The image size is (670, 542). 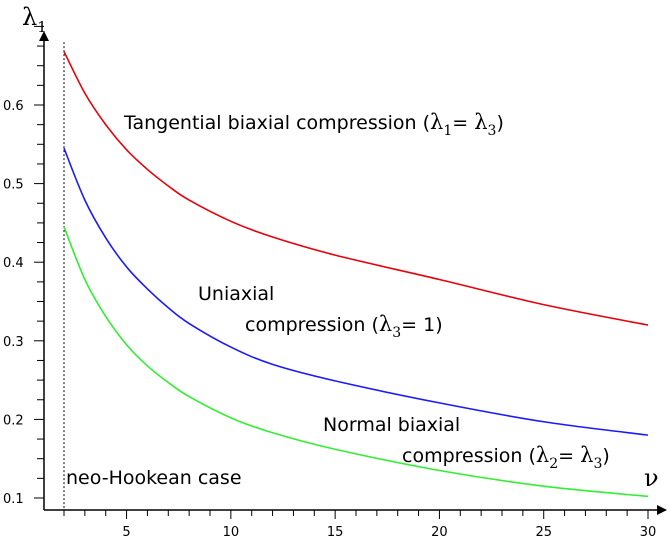 What do you see at coordinates (313, 124) in the screenshot?
I see `annotation-tangential: Tangential biaxial compression (λ1= λ3)` at bounding box center [313, 124].